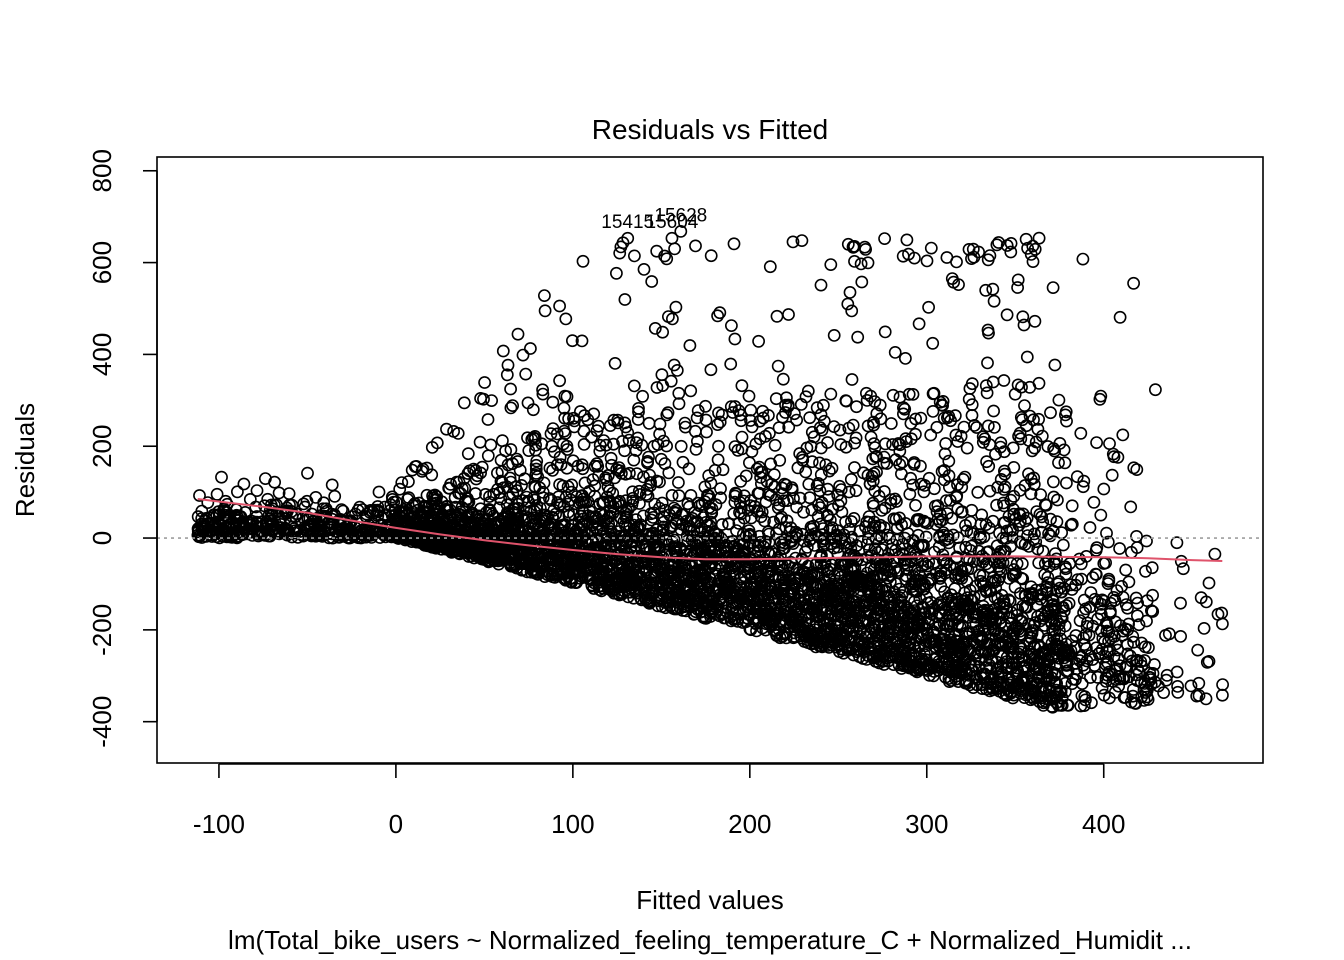 The height and width of the screenshot is (960, 1344). Describe the element at coordinates (710, 129) in the screenshot. I see `chart-title: Residuals vs Fitted` at that location.